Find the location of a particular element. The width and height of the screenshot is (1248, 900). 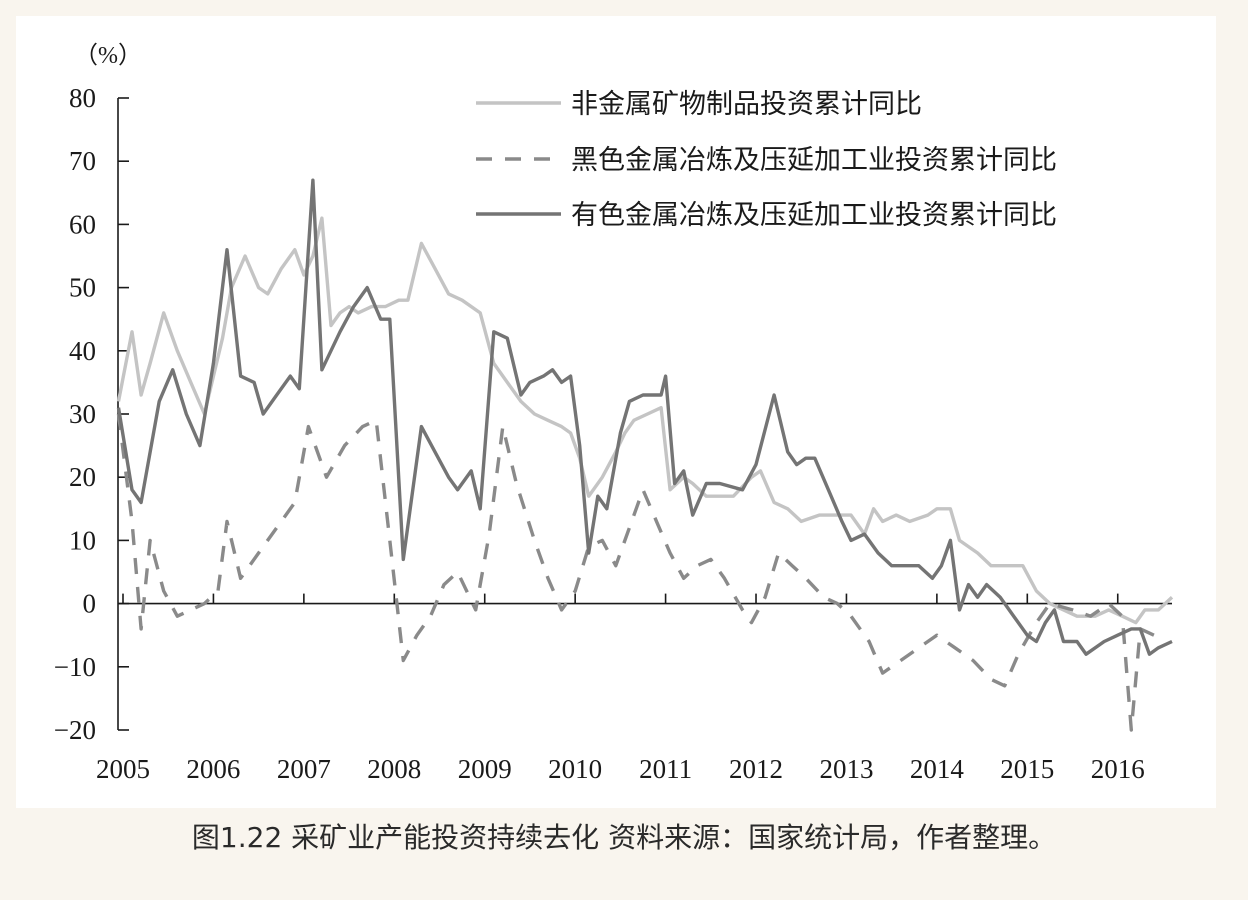

y-tick-label: 50 is located at coordinates (82, 288).